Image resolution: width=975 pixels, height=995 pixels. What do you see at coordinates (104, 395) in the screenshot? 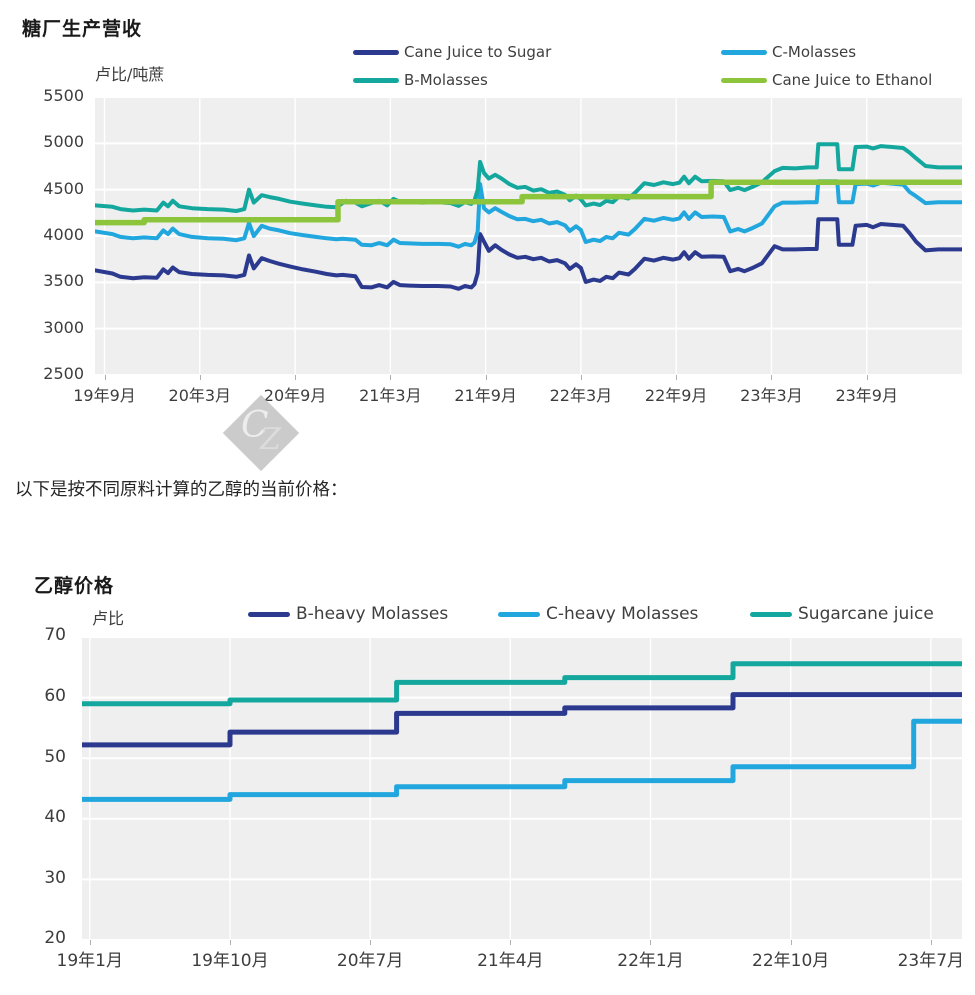
I see `revenue-x-tick-label: 19年9月` at bounding box center [104, 395].